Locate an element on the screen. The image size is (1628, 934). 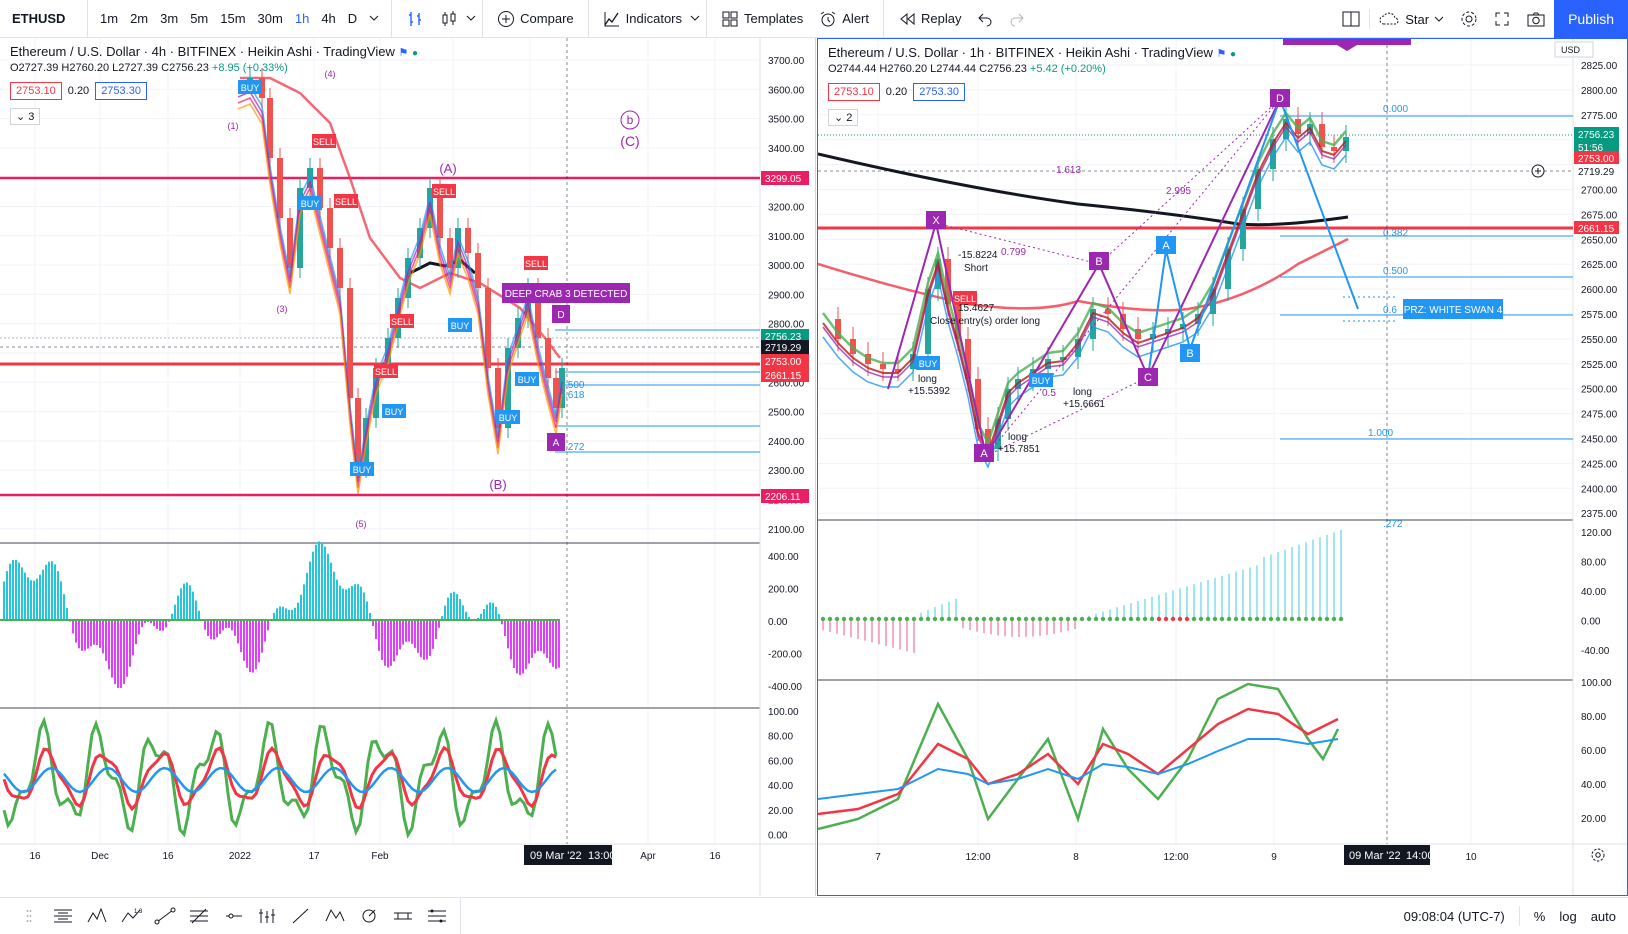
svg-text: SELL is located at coordinates (324, 142).